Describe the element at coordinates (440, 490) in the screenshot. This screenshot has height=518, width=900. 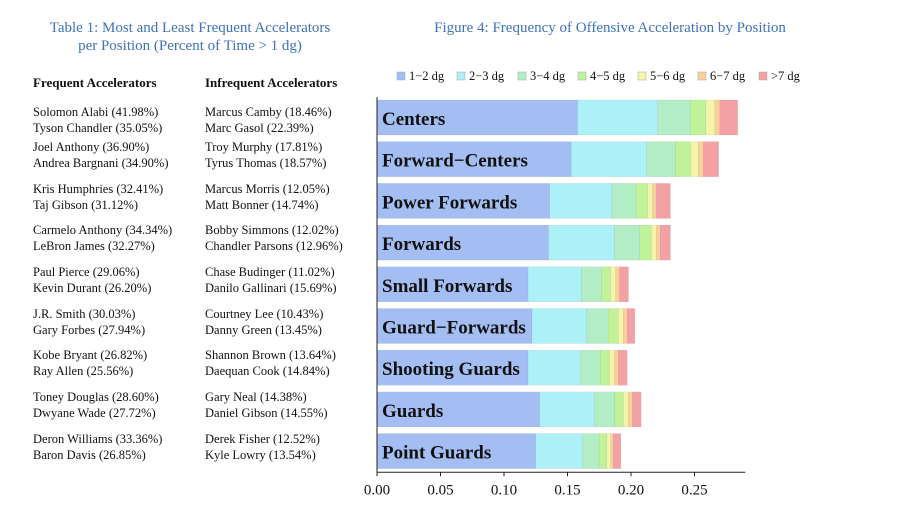
I see `x-tick-label: 0.05` at that location.